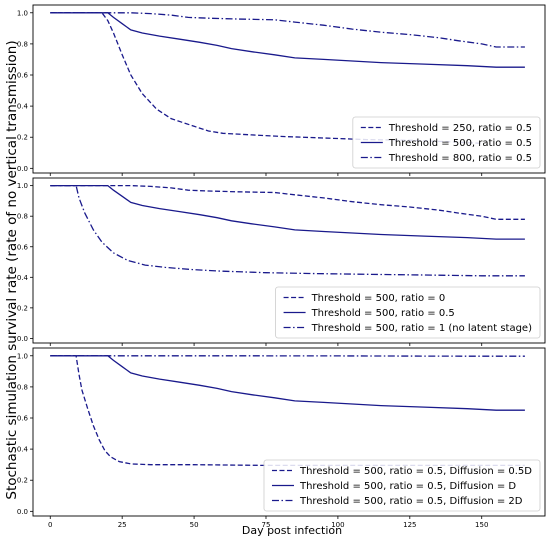 The width and height of the screenshot is (550, 547). What do you see at coordinates (266, 525) in the screenshot?
I see `x-tick-label: 75` at bounding box center [266, 525].